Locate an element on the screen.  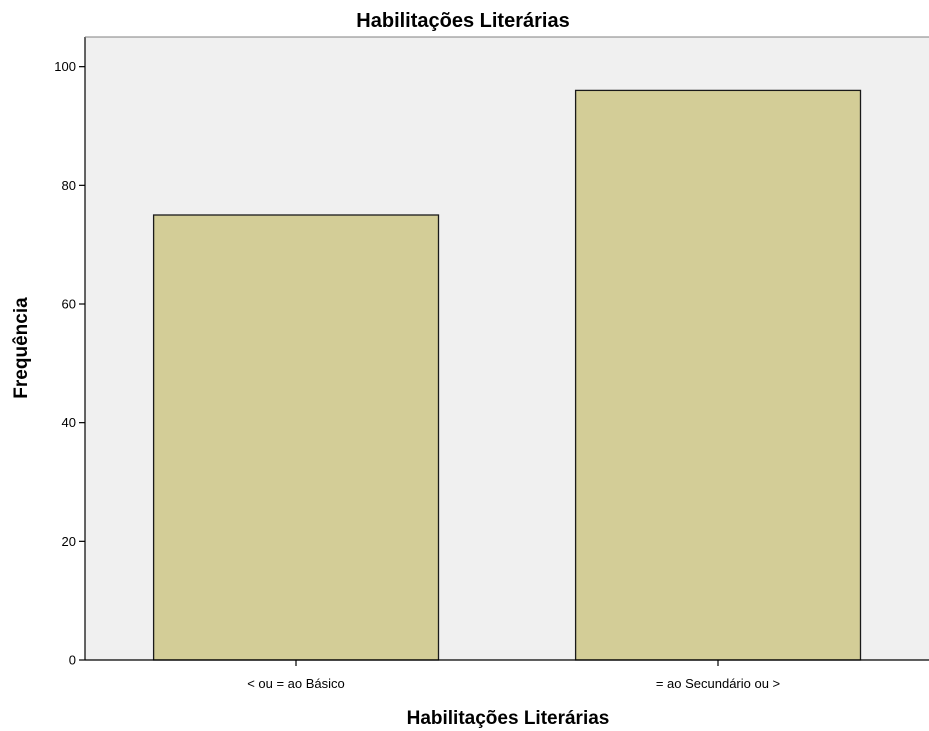
y-tick-label: 0 is located at coordinates (72, 660).